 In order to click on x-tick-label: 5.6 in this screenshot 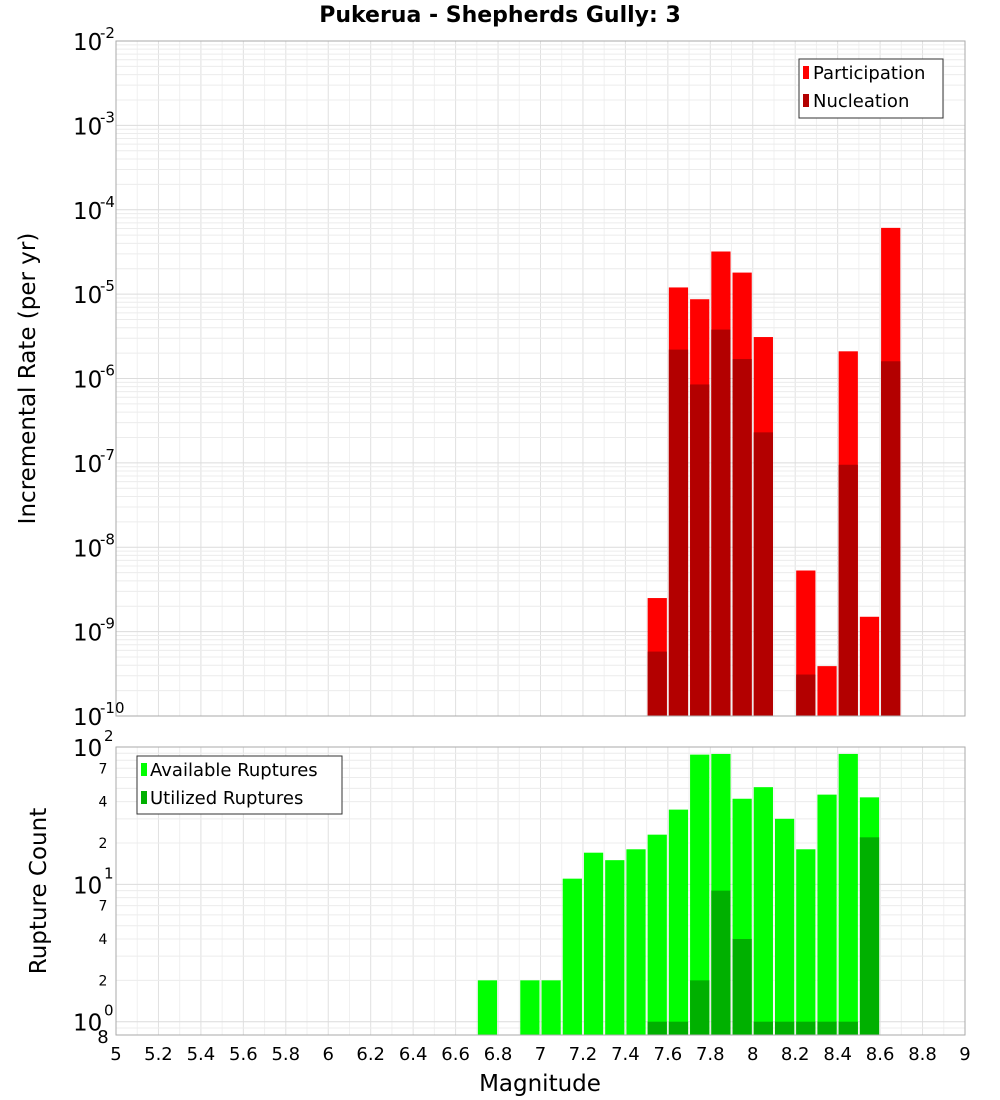, I will do `click(243, 1054)`.